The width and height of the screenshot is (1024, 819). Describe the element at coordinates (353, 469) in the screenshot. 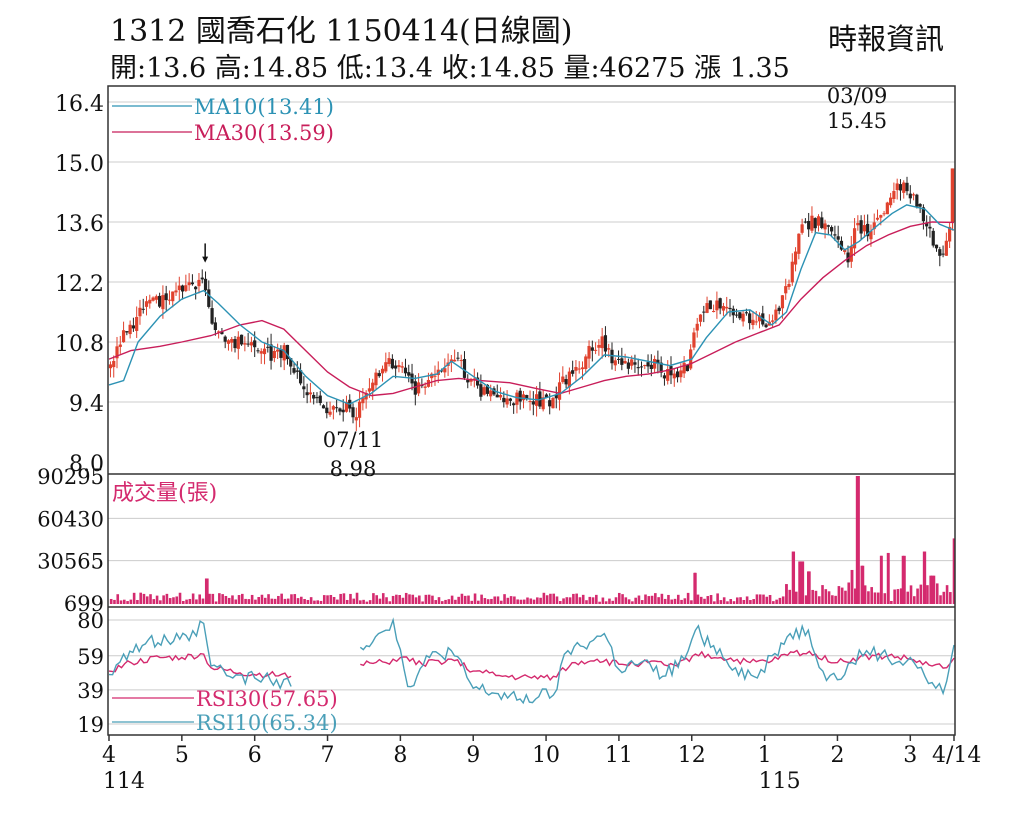

I see `annotation-value: 8.98` at that location.